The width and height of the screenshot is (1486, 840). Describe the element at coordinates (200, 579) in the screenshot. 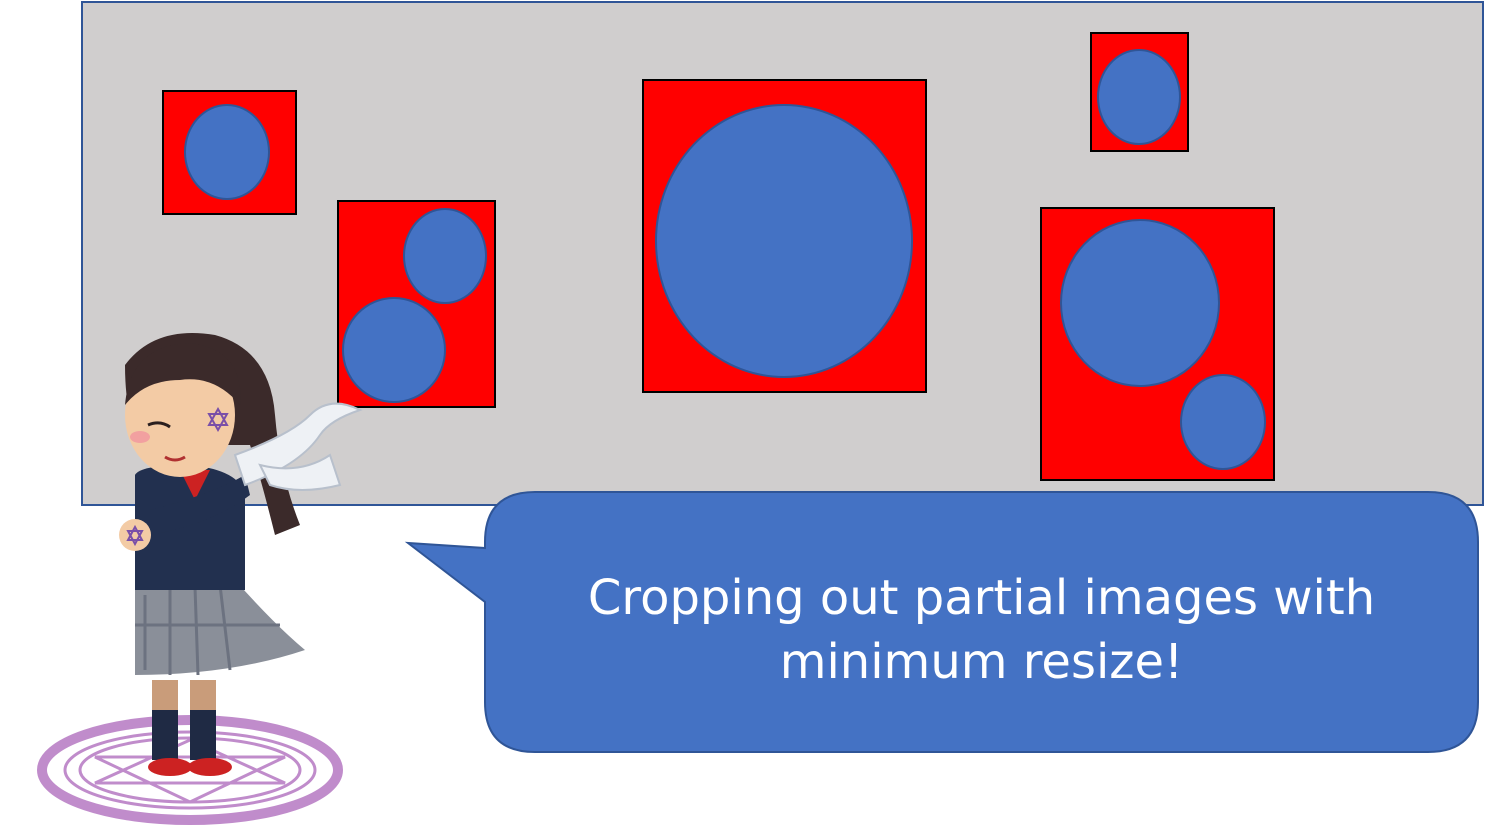

I see `magical-girl-illustration` at that location.